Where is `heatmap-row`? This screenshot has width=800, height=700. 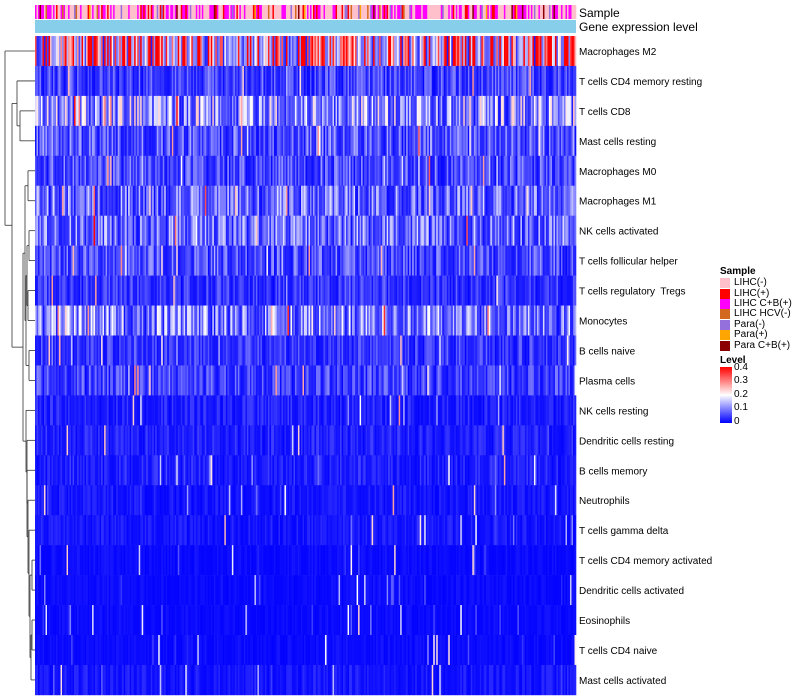
heatmap-row is located at coordinates (306, 200).